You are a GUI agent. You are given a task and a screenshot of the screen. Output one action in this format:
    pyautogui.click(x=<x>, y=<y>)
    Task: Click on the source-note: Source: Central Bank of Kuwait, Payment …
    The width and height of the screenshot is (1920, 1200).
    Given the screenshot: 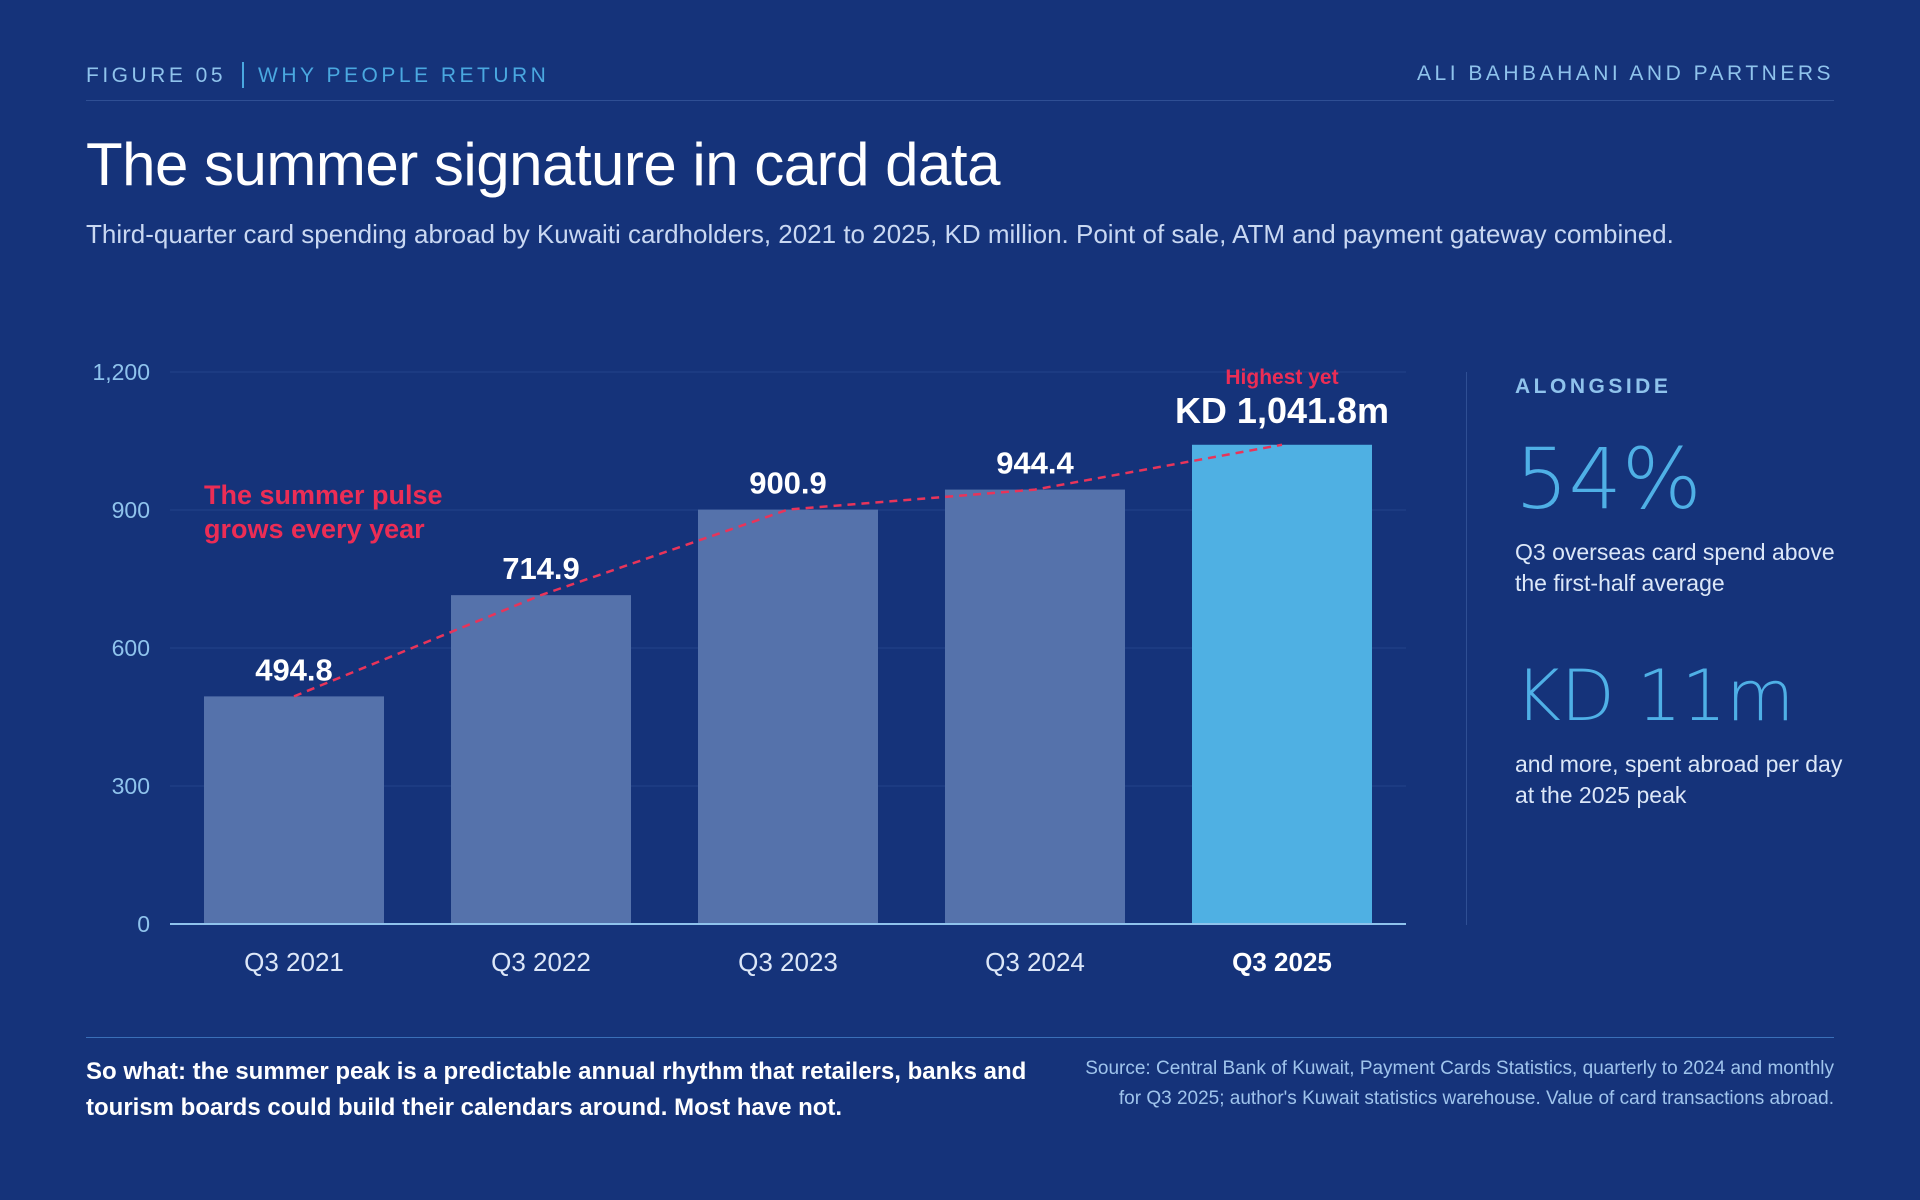 What is the action you would take?
    pyautogui.click(x=1459, y=1083)
    